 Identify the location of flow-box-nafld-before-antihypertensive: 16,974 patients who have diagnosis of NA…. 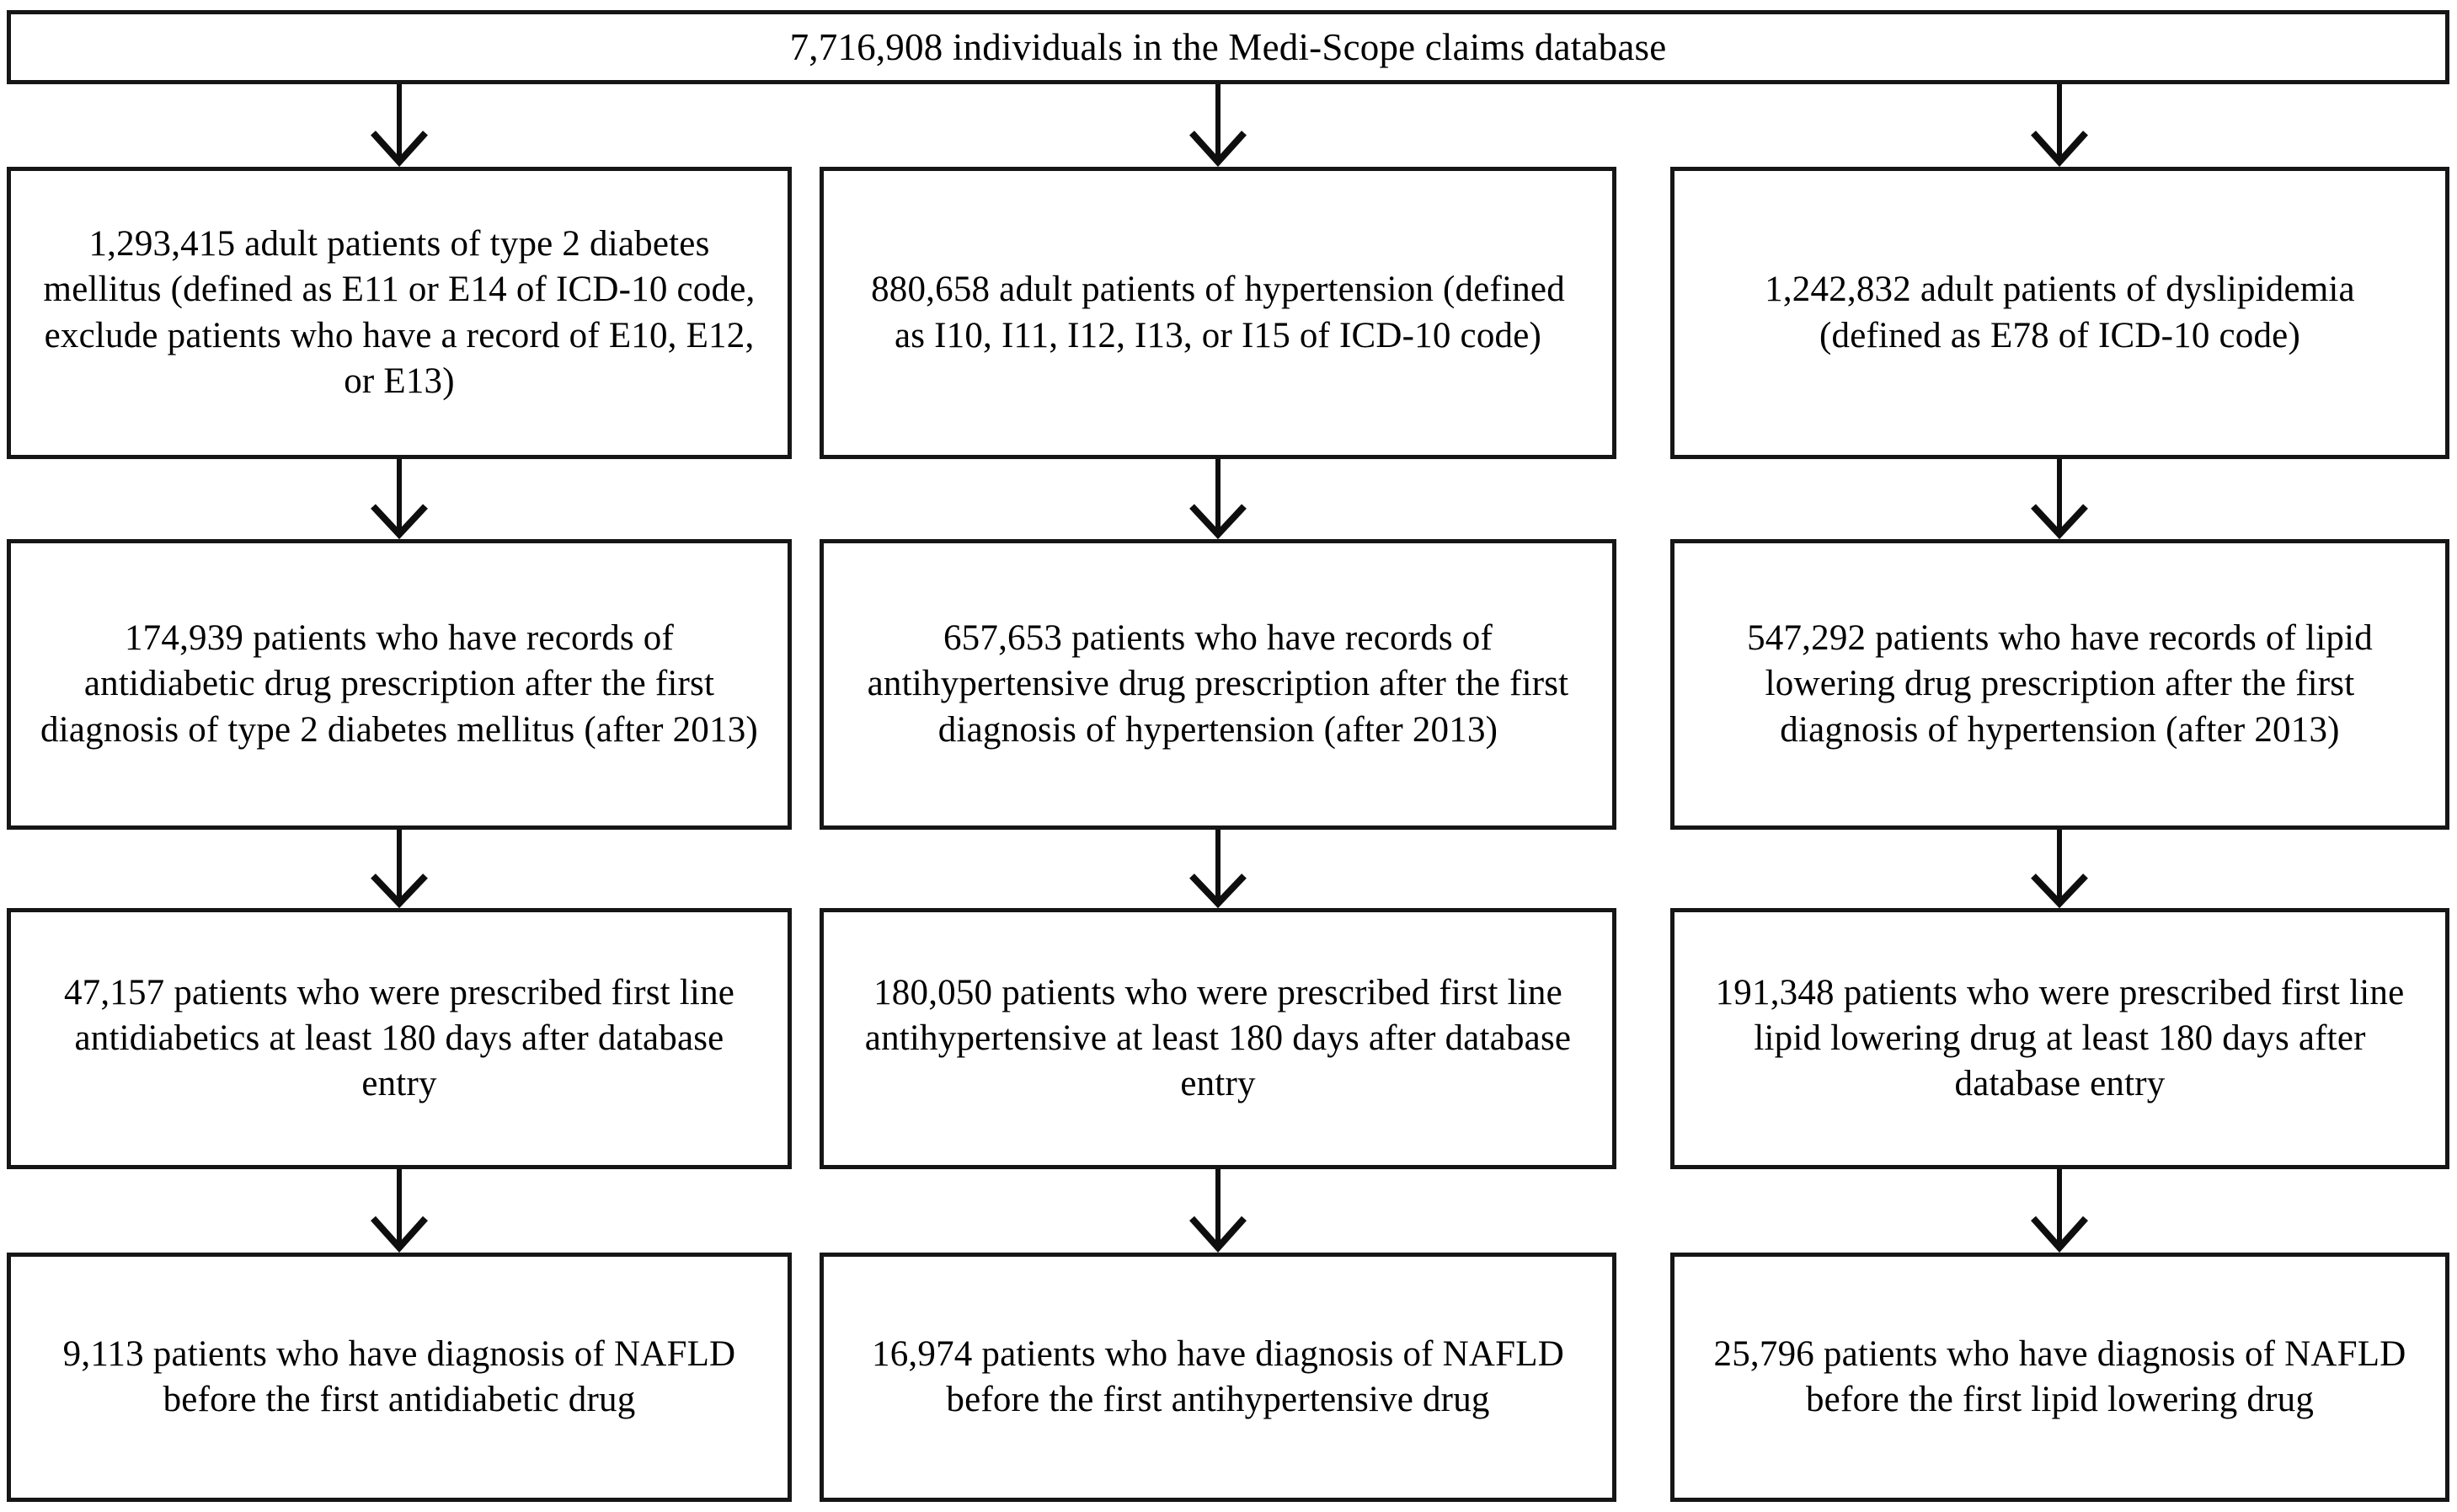
(1218, 1377).